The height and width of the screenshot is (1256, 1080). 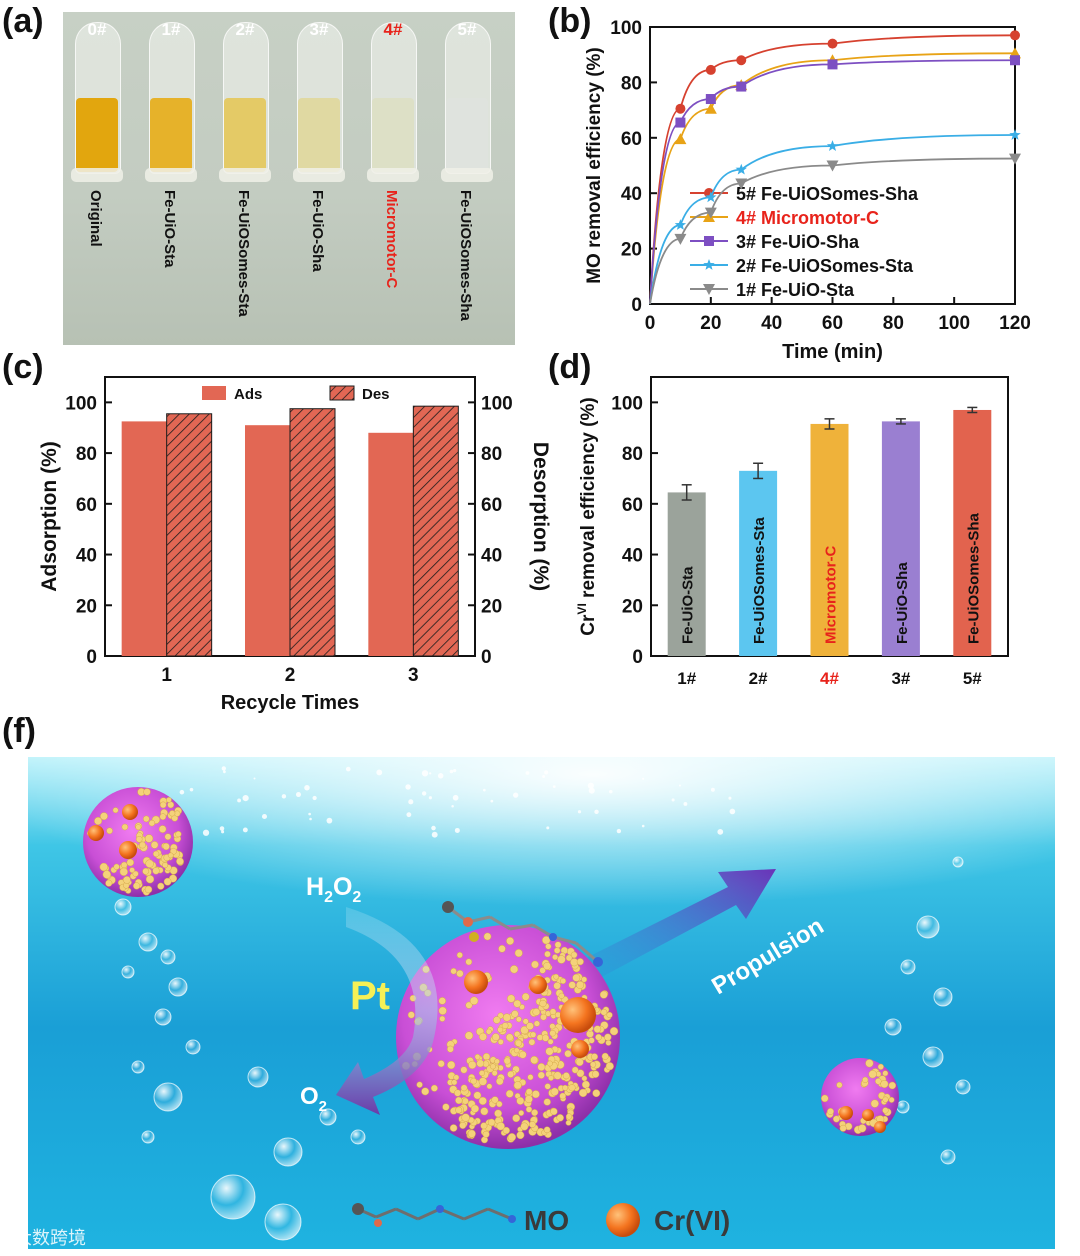 I want to click on bar-label: Micromotor-C, so click(x=831, y=595).